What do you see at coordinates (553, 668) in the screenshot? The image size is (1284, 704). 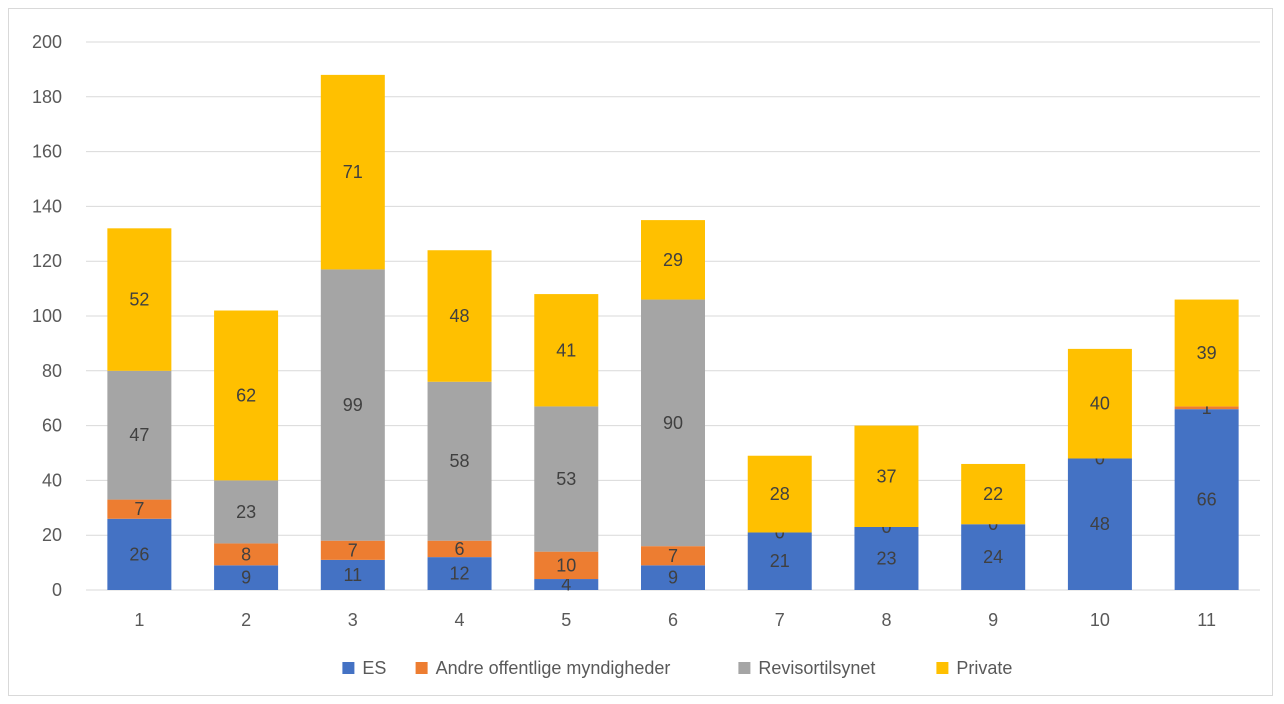 I see `legend-label: Andre offentlige myndigheder` at bounding box center [553, 668].